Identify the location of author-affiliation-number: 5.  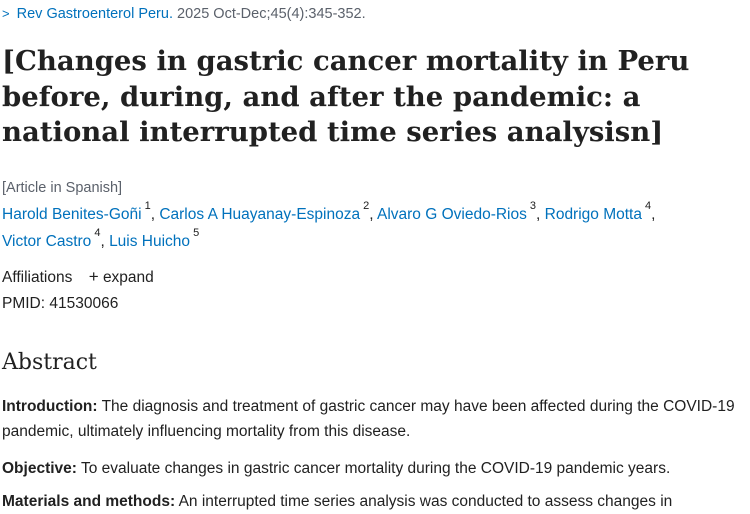
(196, 233).